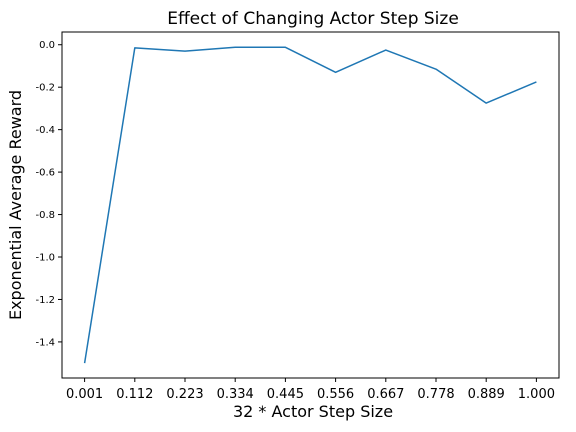  Describe the element at coordinates (45, 130) in the screenshot. I see `y-tick-label: -0.4` at that location.